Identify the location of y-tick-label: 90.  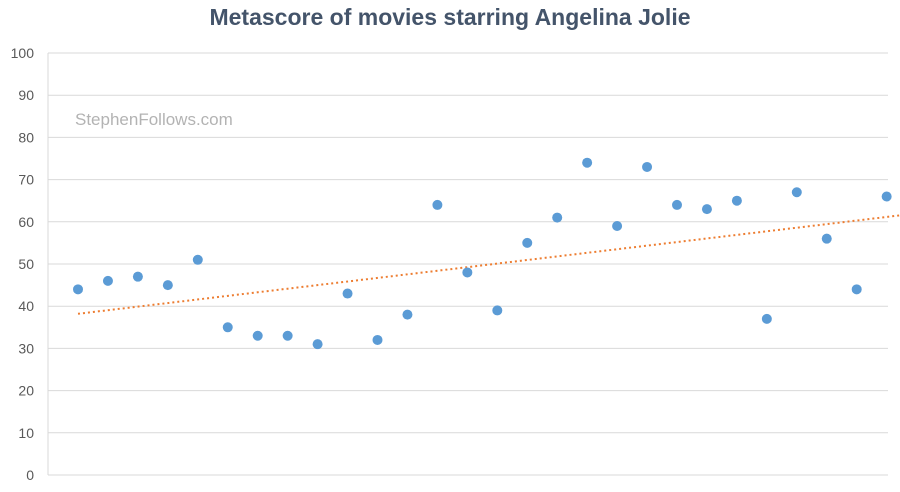
(26, 95).